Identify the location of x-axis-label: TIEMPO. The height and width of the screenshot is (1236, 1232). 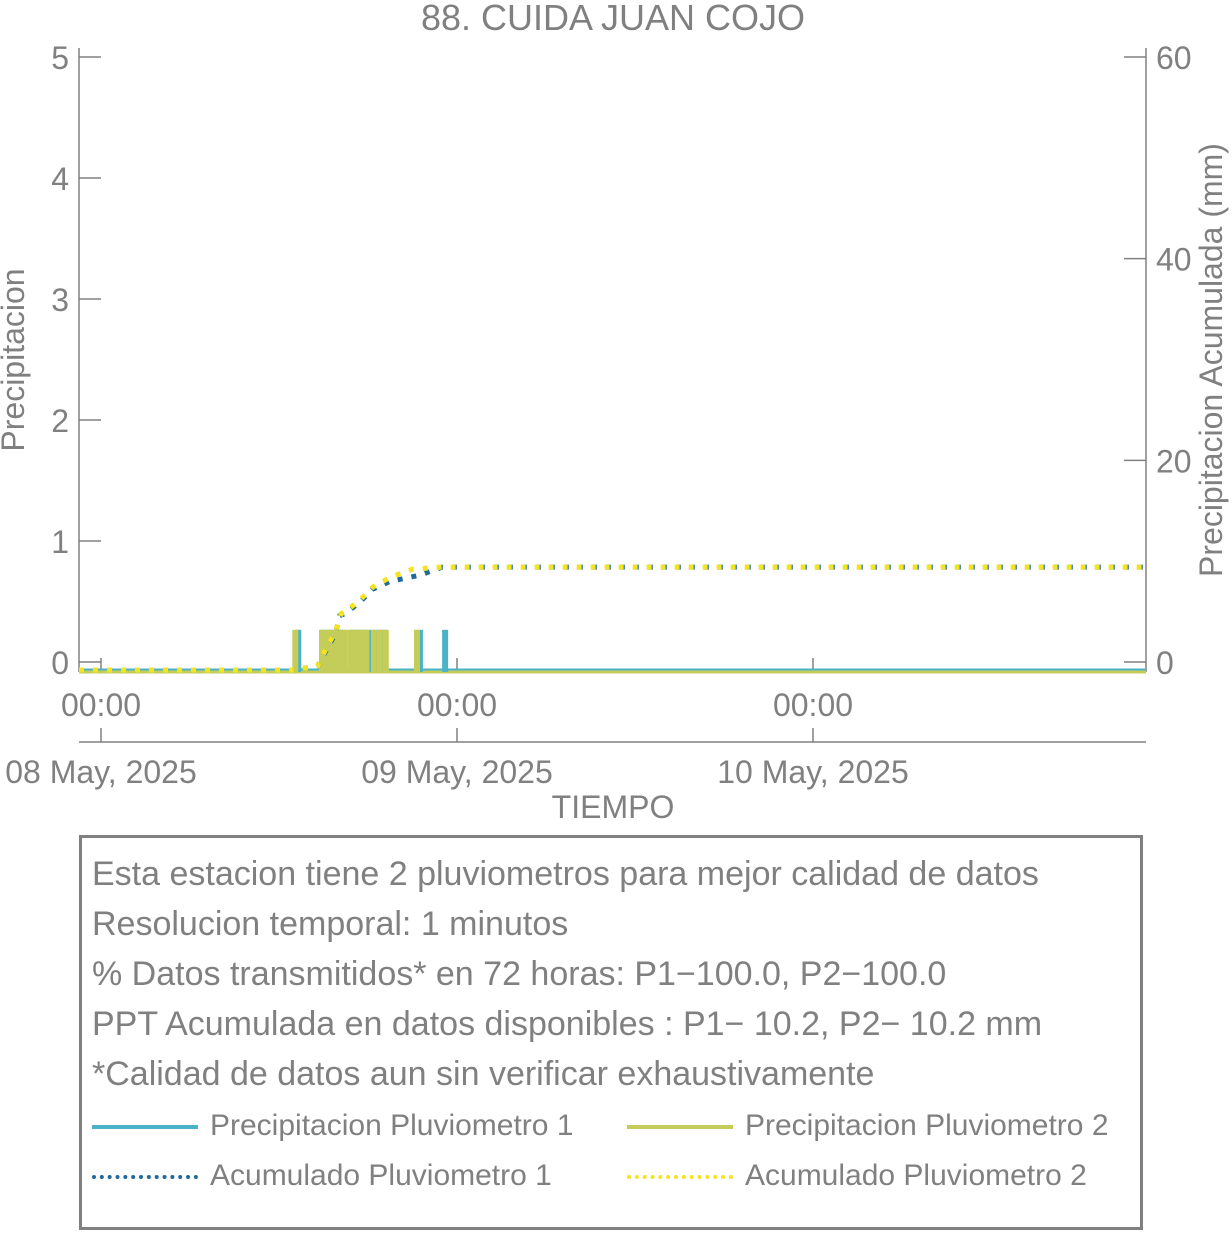
(613, 807).